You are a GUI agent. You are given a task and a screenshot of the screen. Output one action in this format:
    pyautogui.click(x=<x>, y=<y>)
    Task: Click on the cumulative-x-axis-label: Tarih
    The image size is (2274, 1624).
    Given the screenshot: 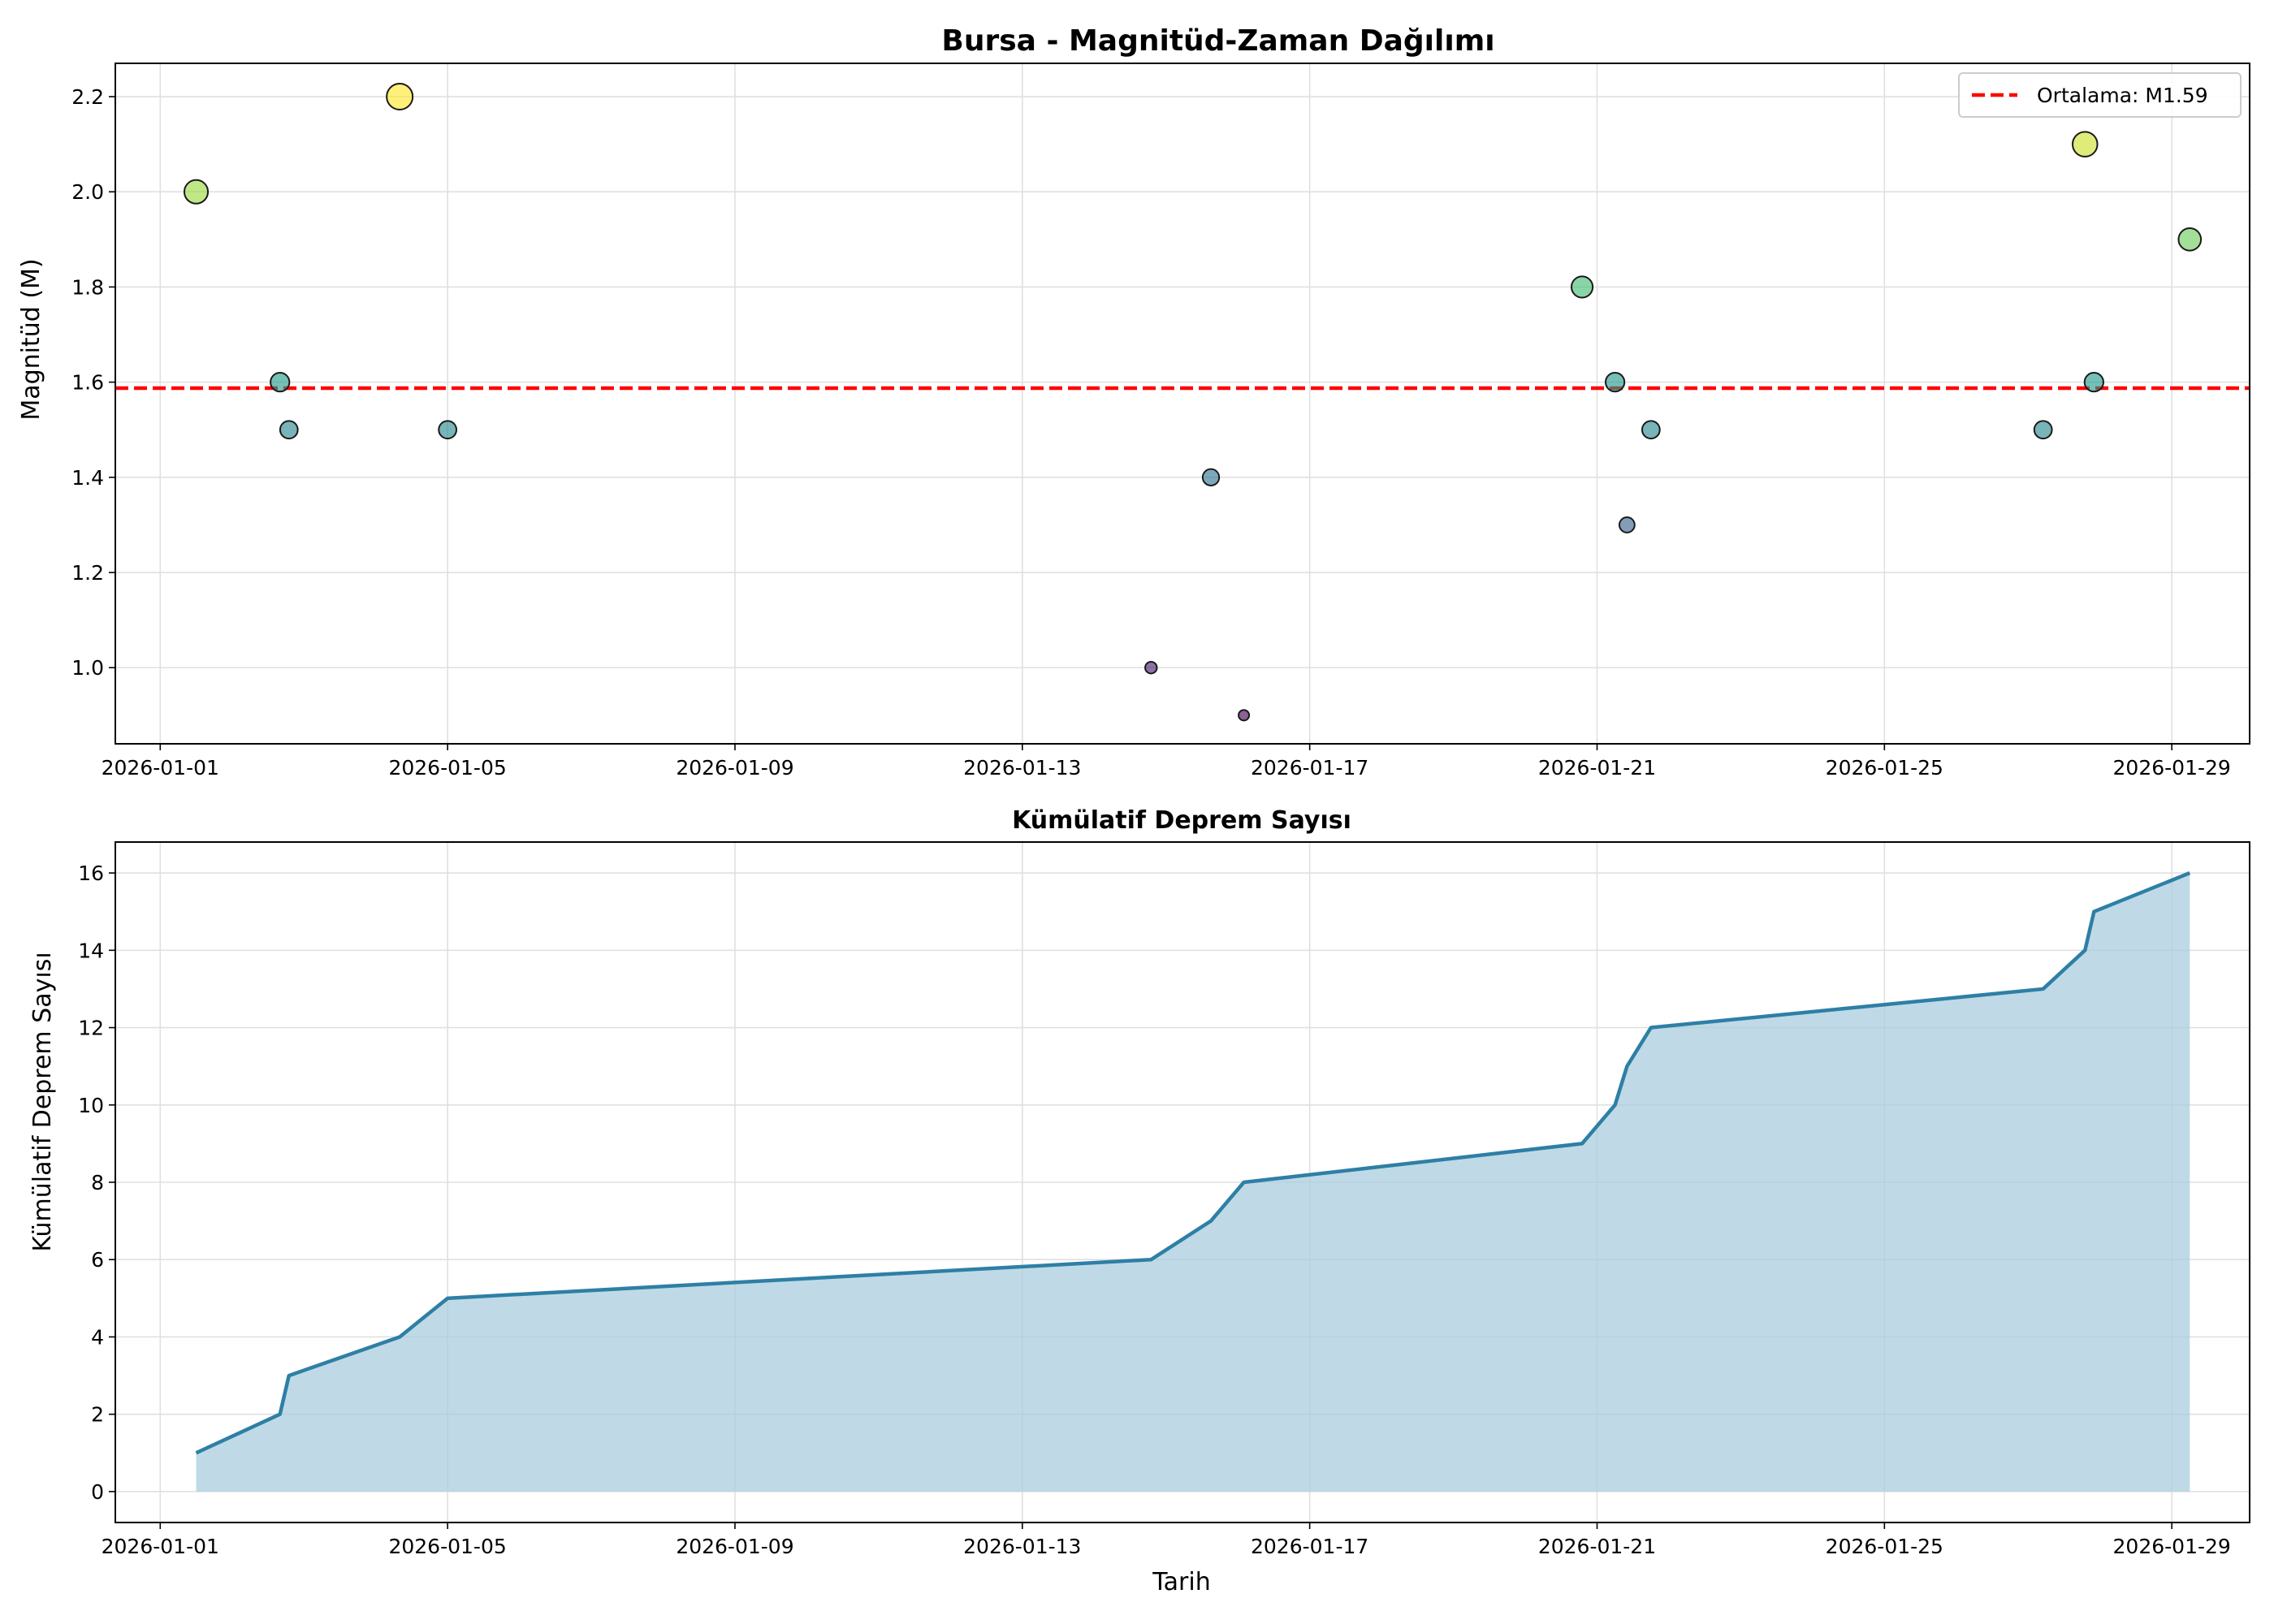 What is the action you would take?
    pyautogui.click(x=1181, y=1582)
    